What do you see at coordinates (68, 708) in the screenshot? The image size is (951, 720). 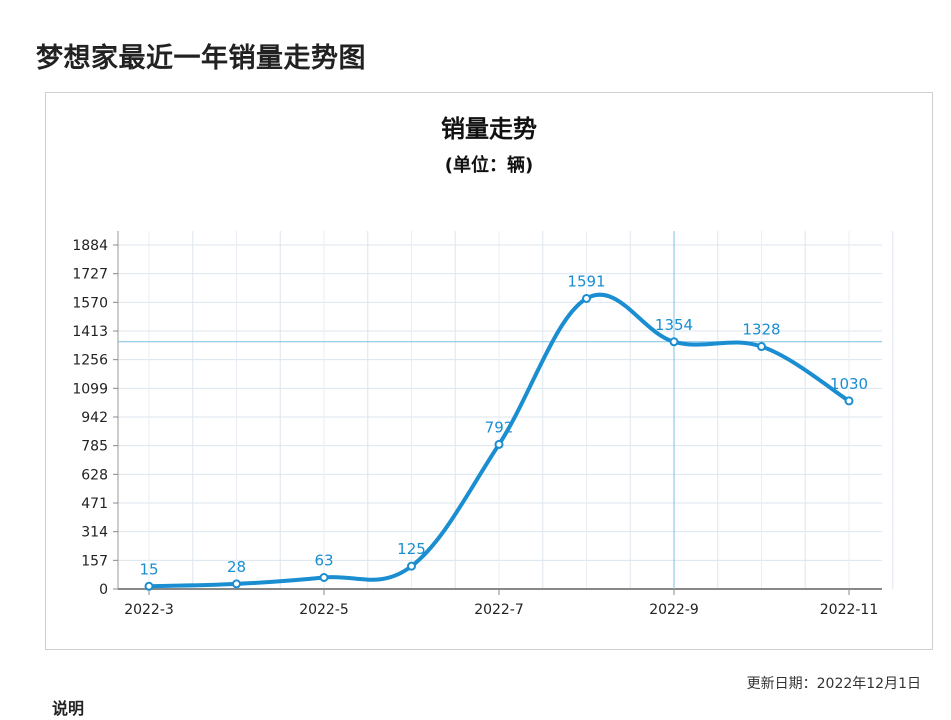 I see `notes-heading: 说明` at bounding box center [68, 708].